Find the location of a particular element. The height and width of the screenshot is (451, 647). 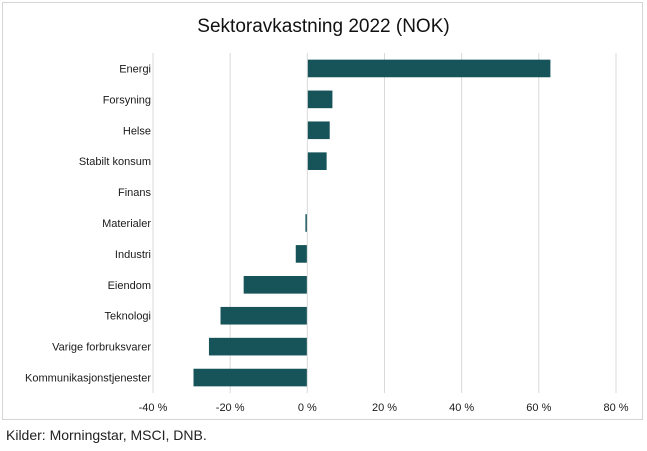

category-label: Eiendom is located at coordinates (129, 286).